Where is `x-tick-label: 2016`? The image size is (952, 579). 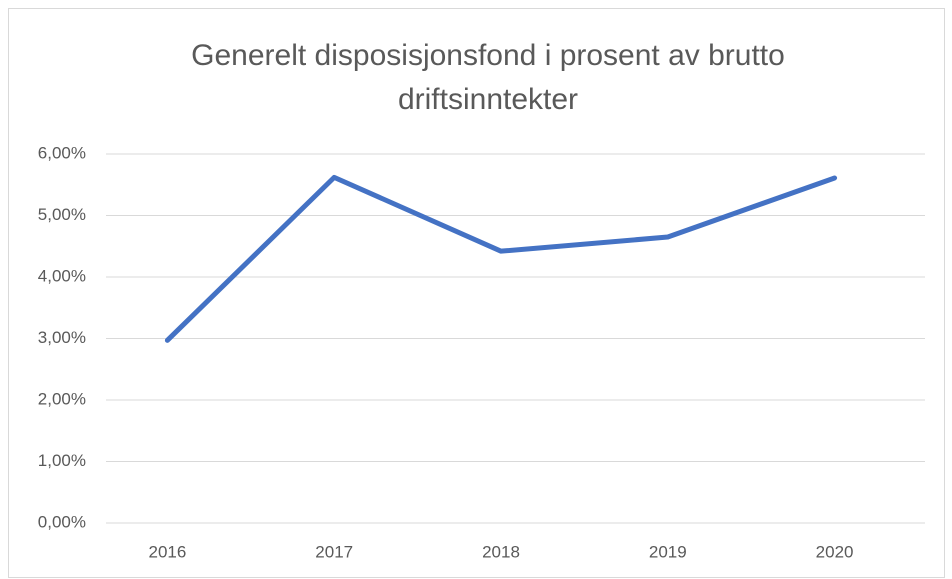
x-tick-label: 2016 is located at coordinates (167, 551).